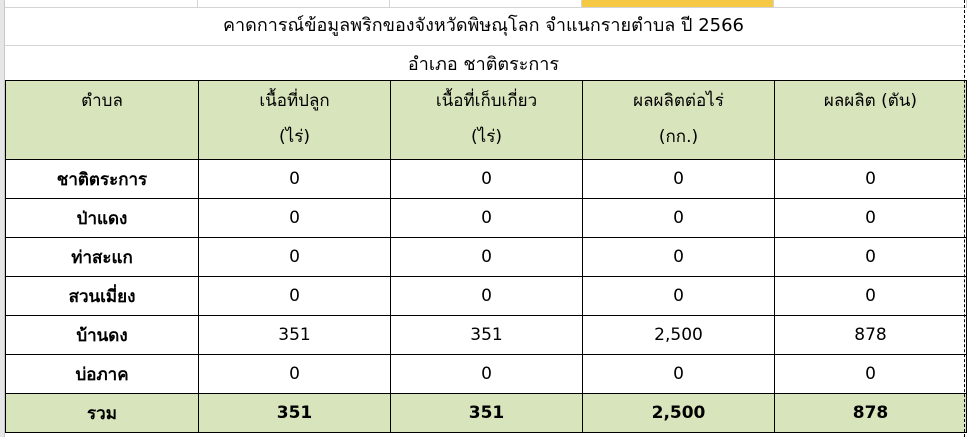 Image resolution: width=967 pixels, height=437 pixels. I want to click on total-label-cell: รวม, so click(102, 413).